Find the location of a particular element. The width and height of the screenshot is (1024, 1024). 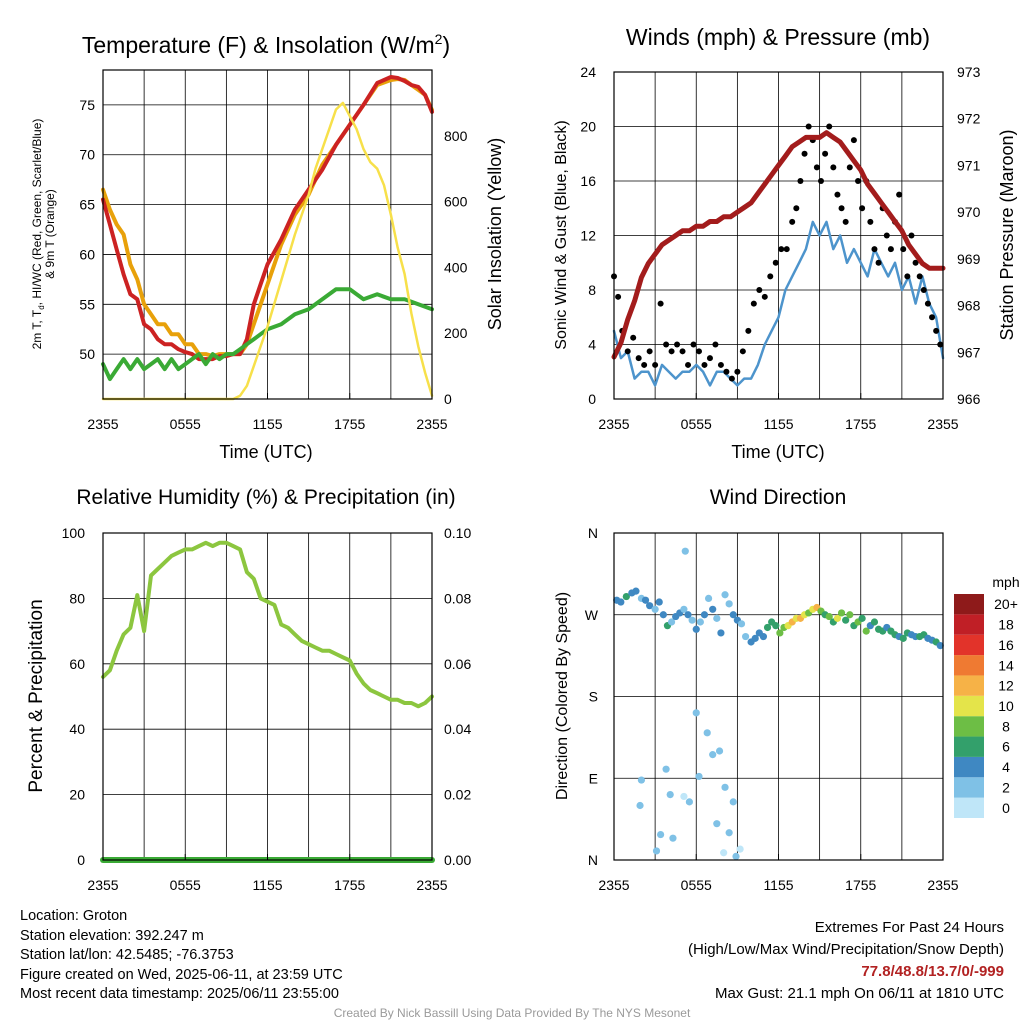

colorbar-label: 6 is located at coordinates (1006, 747).